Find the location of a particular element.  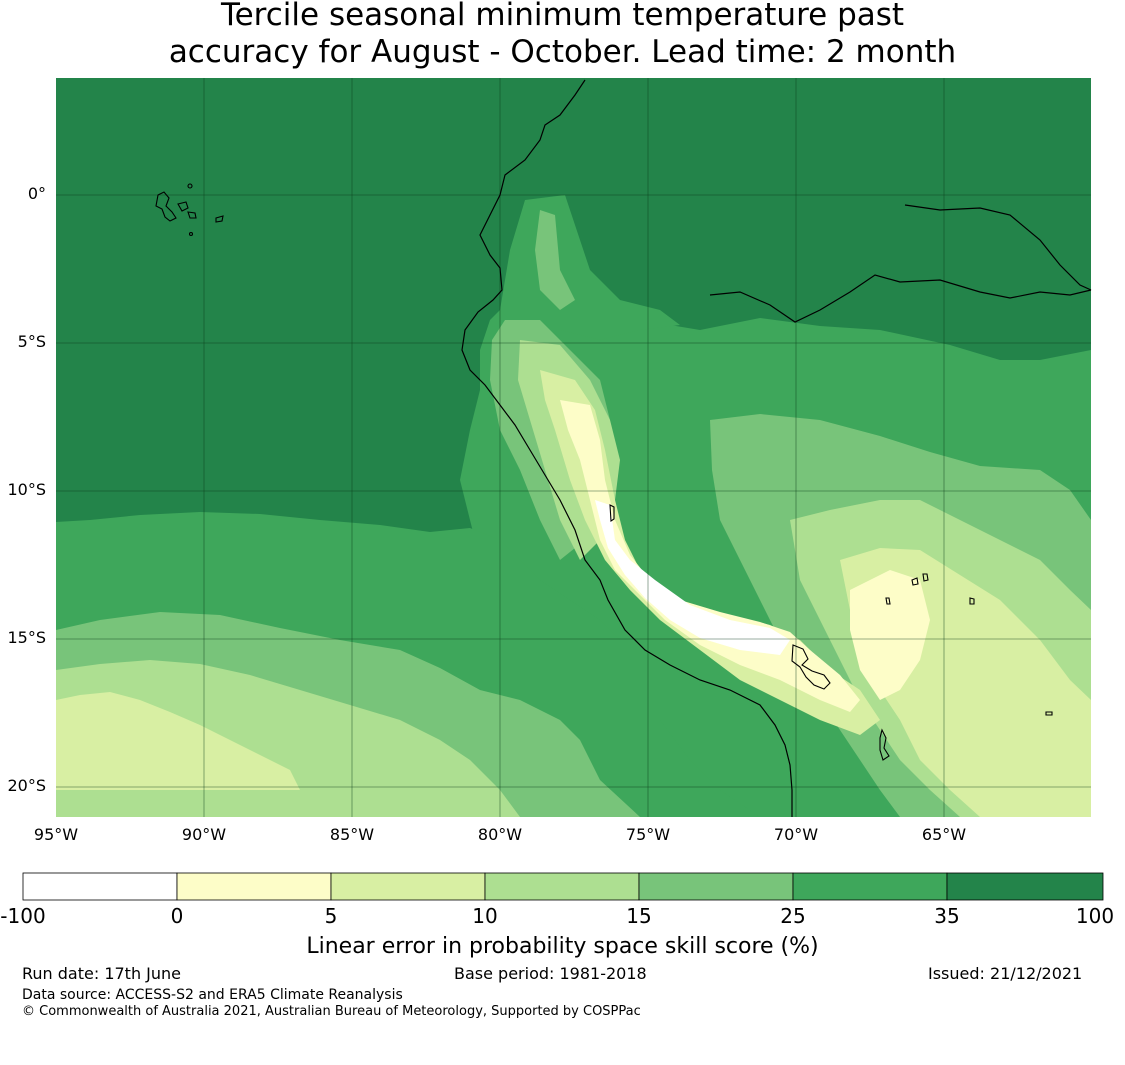

colorbar-tick-5: 5 is located at coordinates (331, 916).